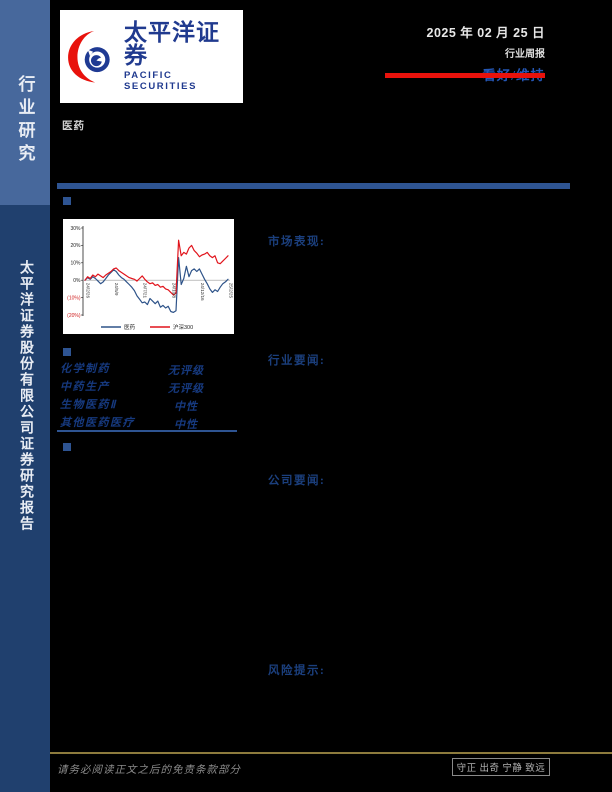  What do you see at coordinates (89, 56) in the screenshot?
I see `pacific-securities-logo-icon` at bounding box center [89, 56].